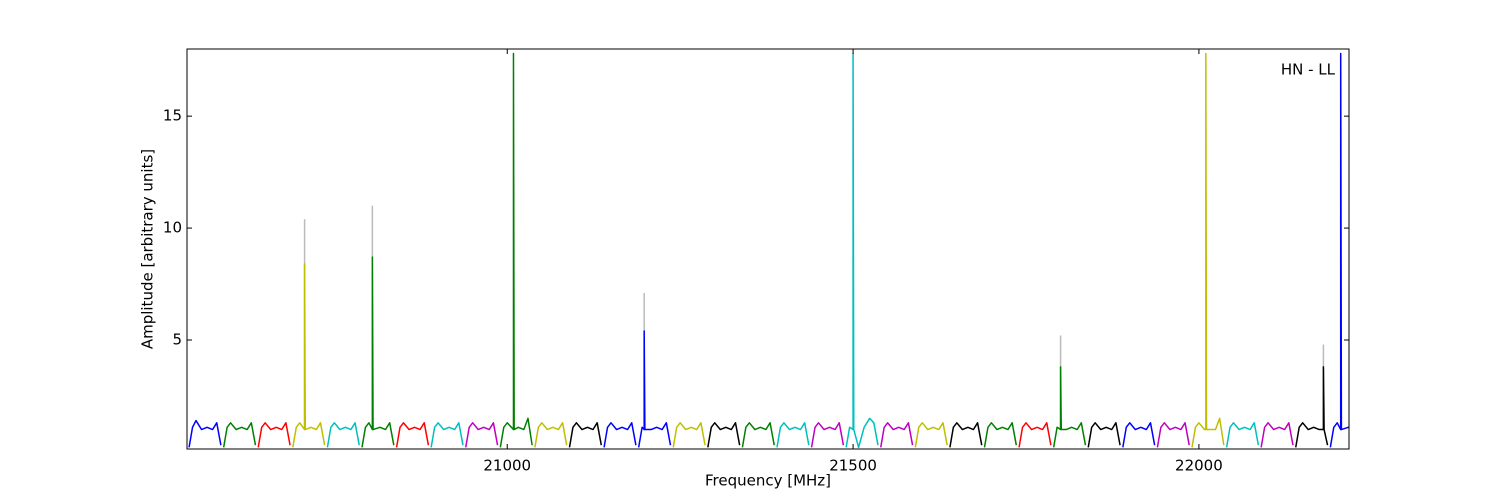  Describe the element at coordinates (148, 249) in the screenshot. I see `y-axis-label: Amplitude [arbitrary units]` at that location.